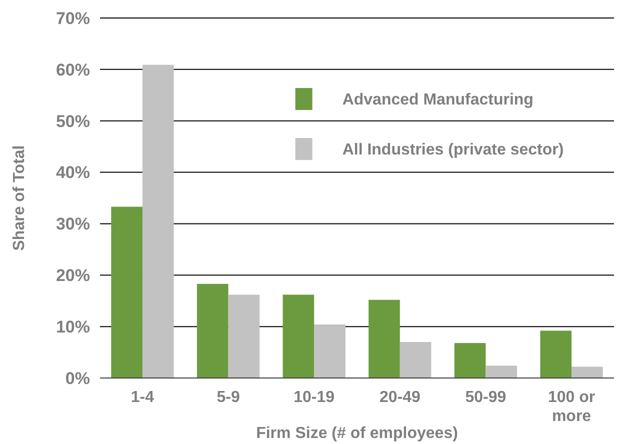  I want to click on x-tick-label: 20-49, so click(399, 397).